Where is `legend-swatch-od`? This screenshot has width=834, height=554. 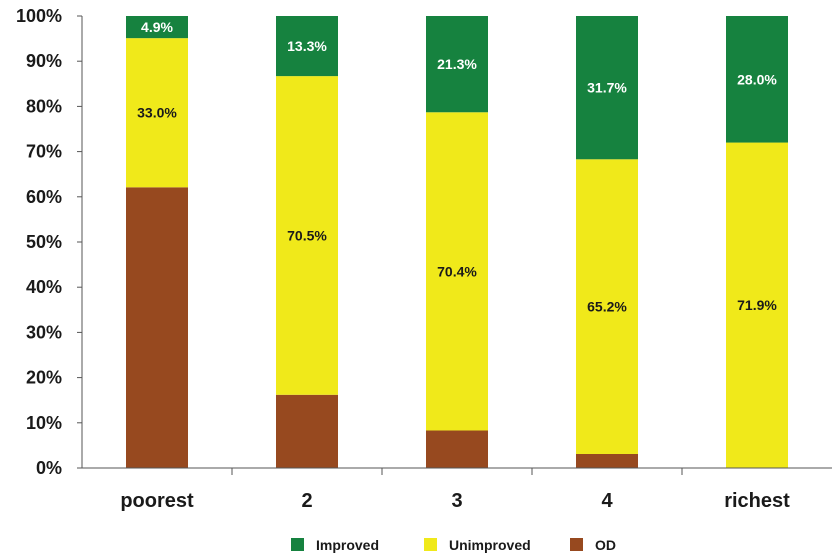
legend-swatch-od is located at coordinates (576, 544).